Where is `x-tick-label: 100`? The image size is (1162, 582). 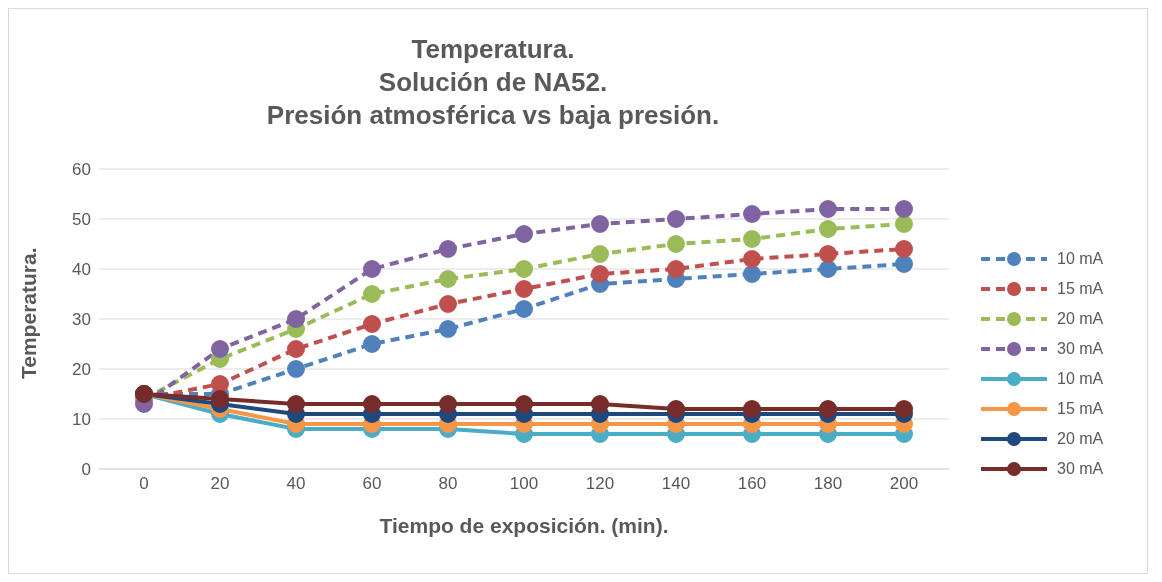
x-tick-label: 100 is located at coordinates (524, 484).